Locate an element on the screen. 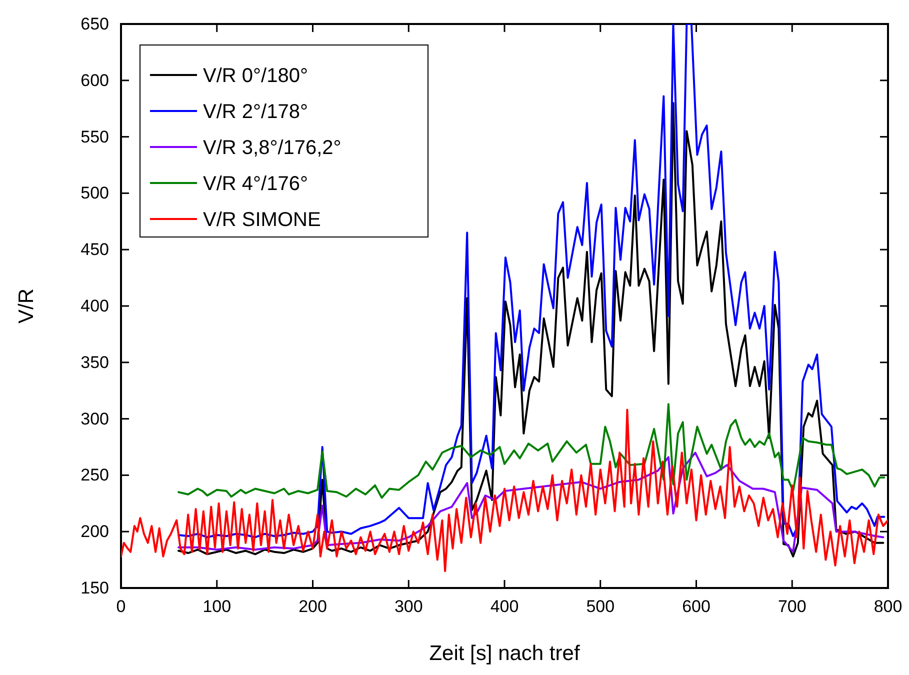 The width and height of the screenshot is (909, 675). x-tick-label: 600 is located at coordinates (696, 606).